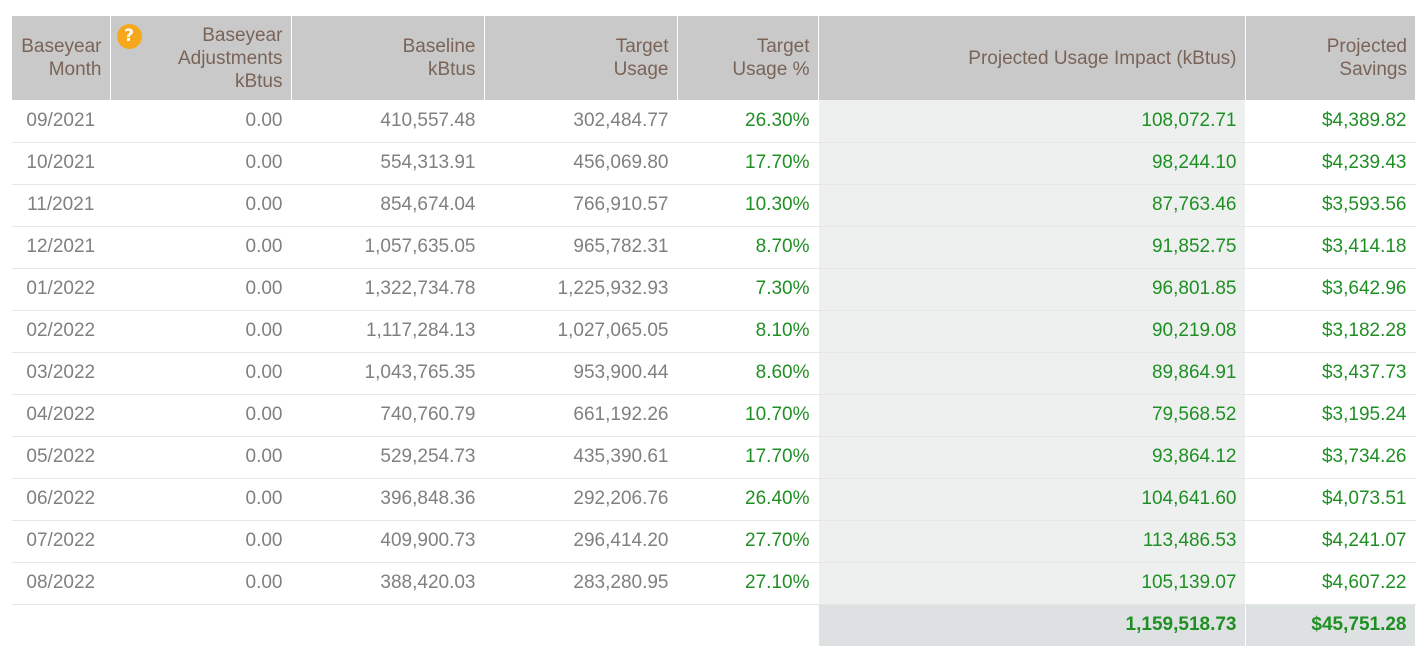  What do you see at coordinates (1330, 583) in the screenshot?
I see `cell-projected-savings: $4,607.22` at bounding box center [1330, 583].